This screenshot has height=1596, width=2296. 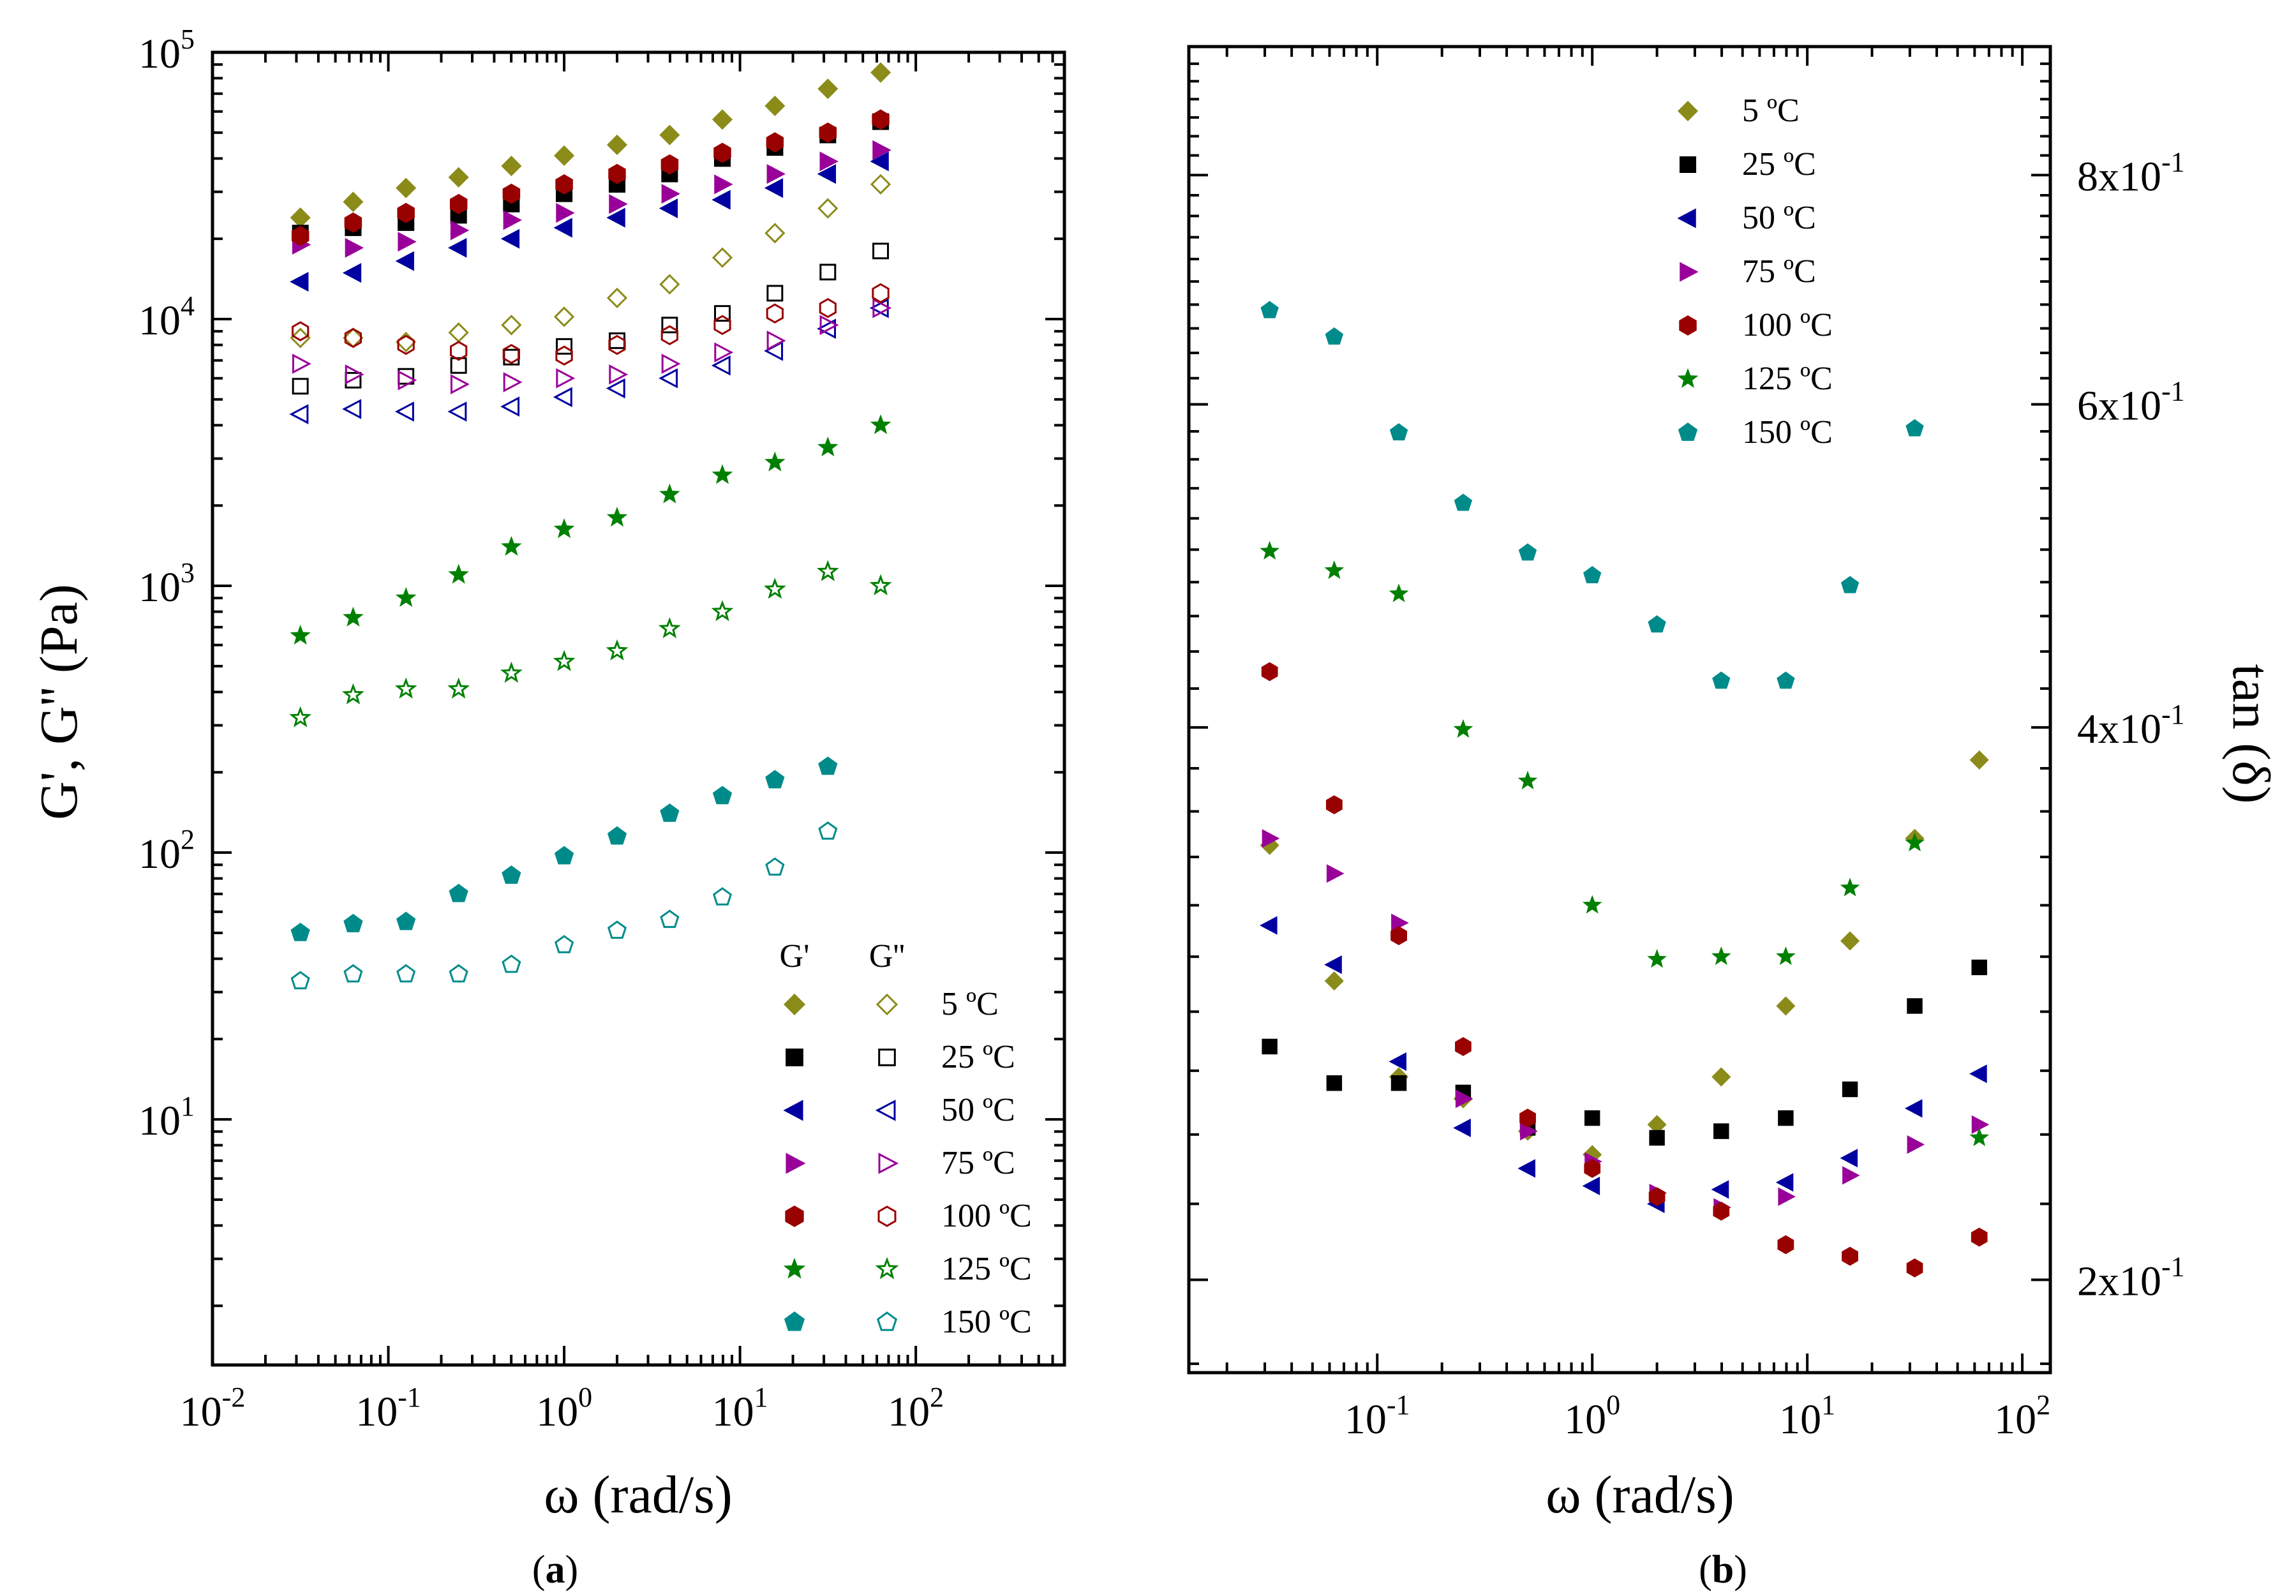 What do you see at coordinates (887, 1004) in the screenshot?
I see `legend-a-marker-open-5-c` at bounding box center [887, 1004].